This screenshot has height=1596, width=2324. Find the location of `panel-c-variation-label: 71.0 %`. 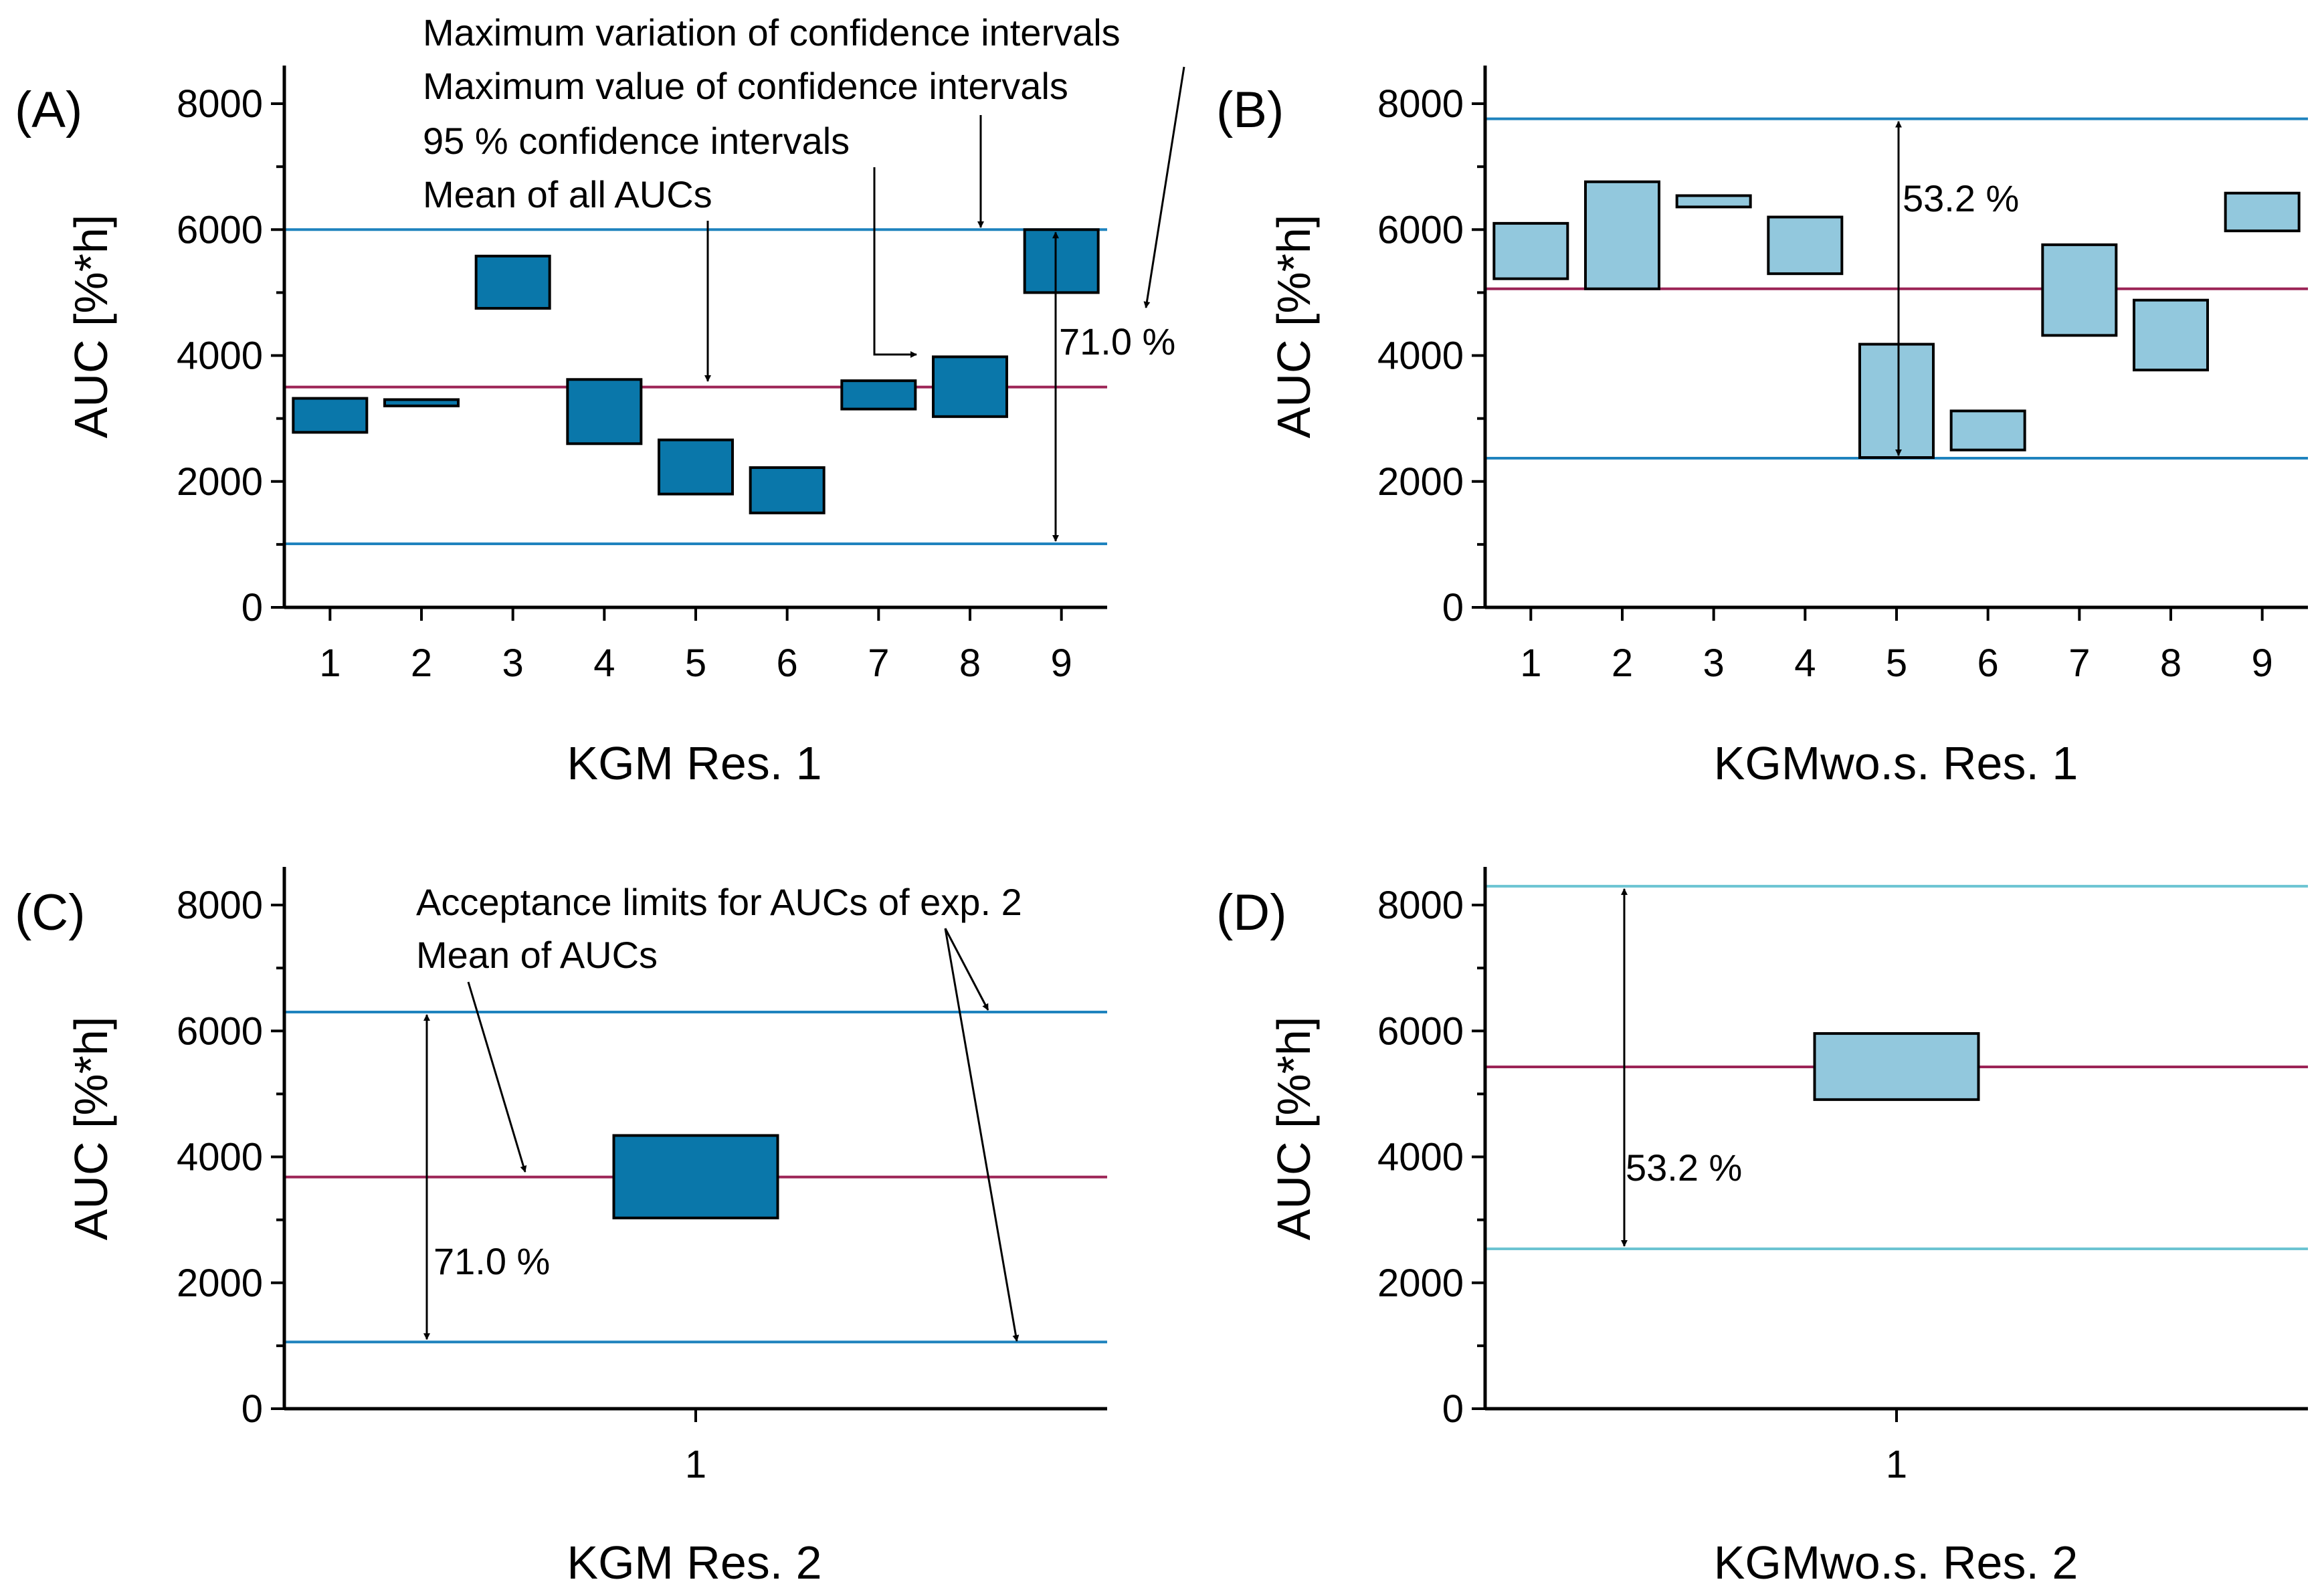

panel-c-variation-label: 71.0 % is located at coordinates (491, 1261).